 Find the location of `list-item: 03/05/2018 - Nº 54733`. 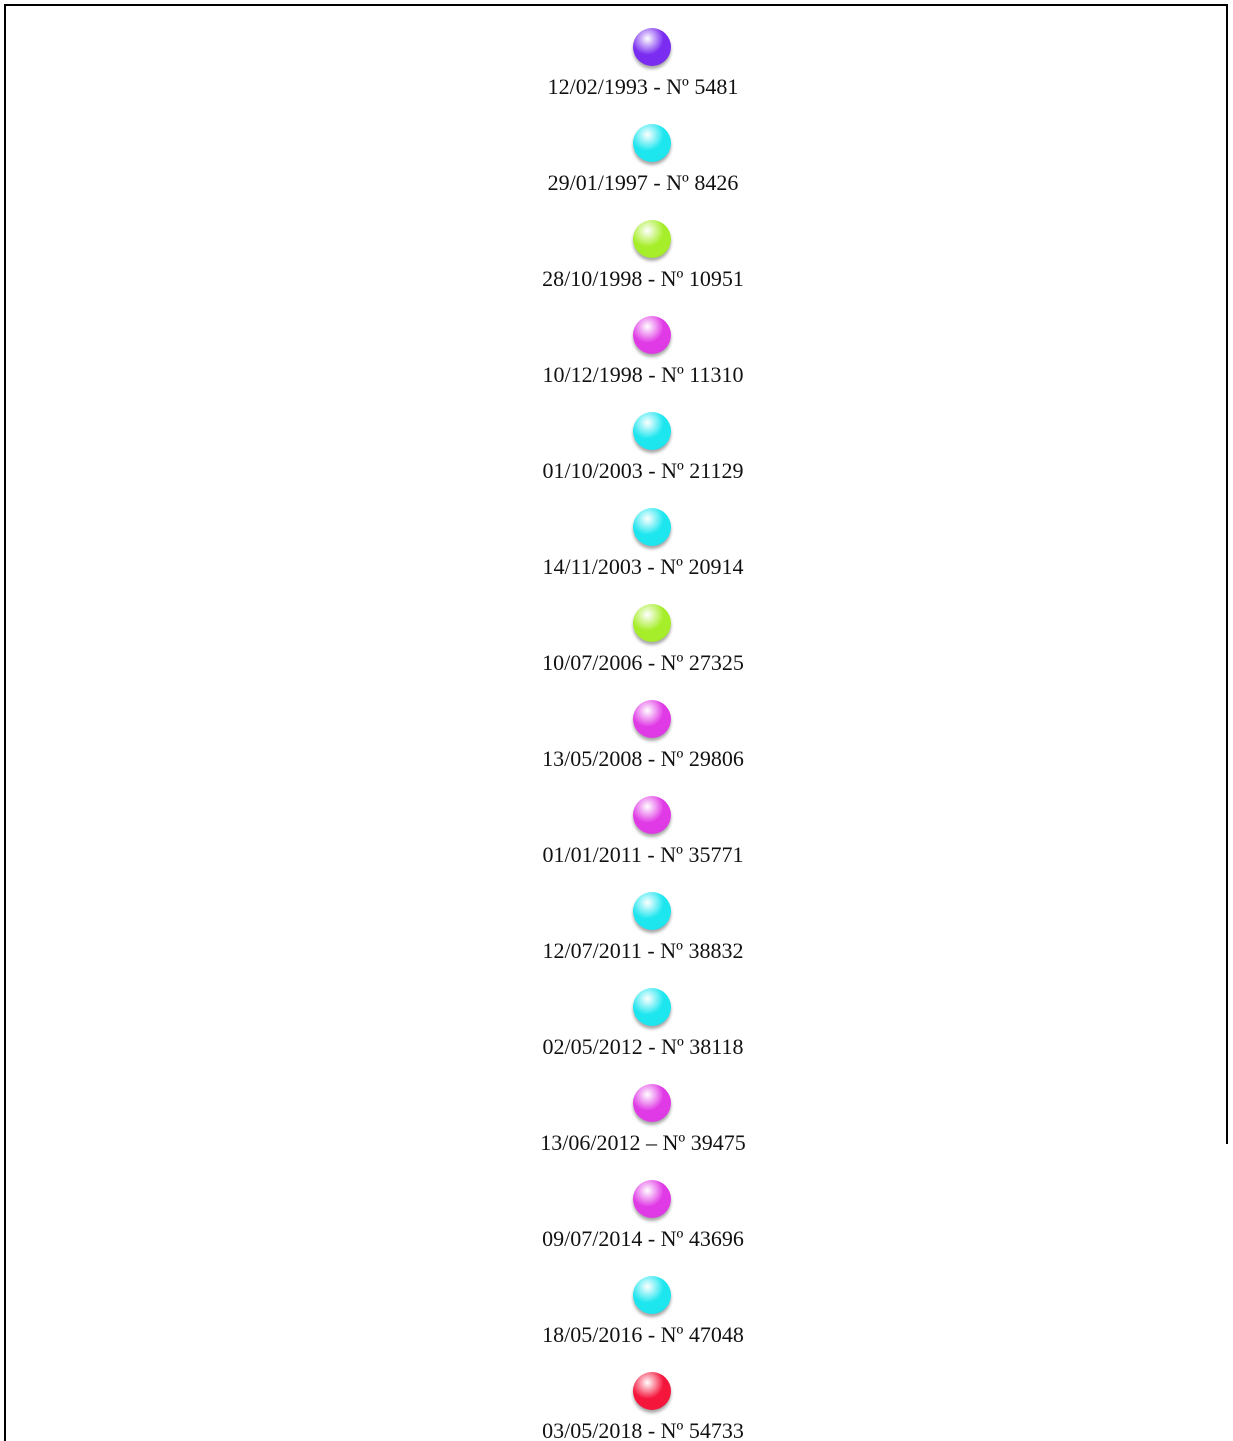

list-item: 03/05/2018 - Nº 54733 is located at coordinates (616, 1406).